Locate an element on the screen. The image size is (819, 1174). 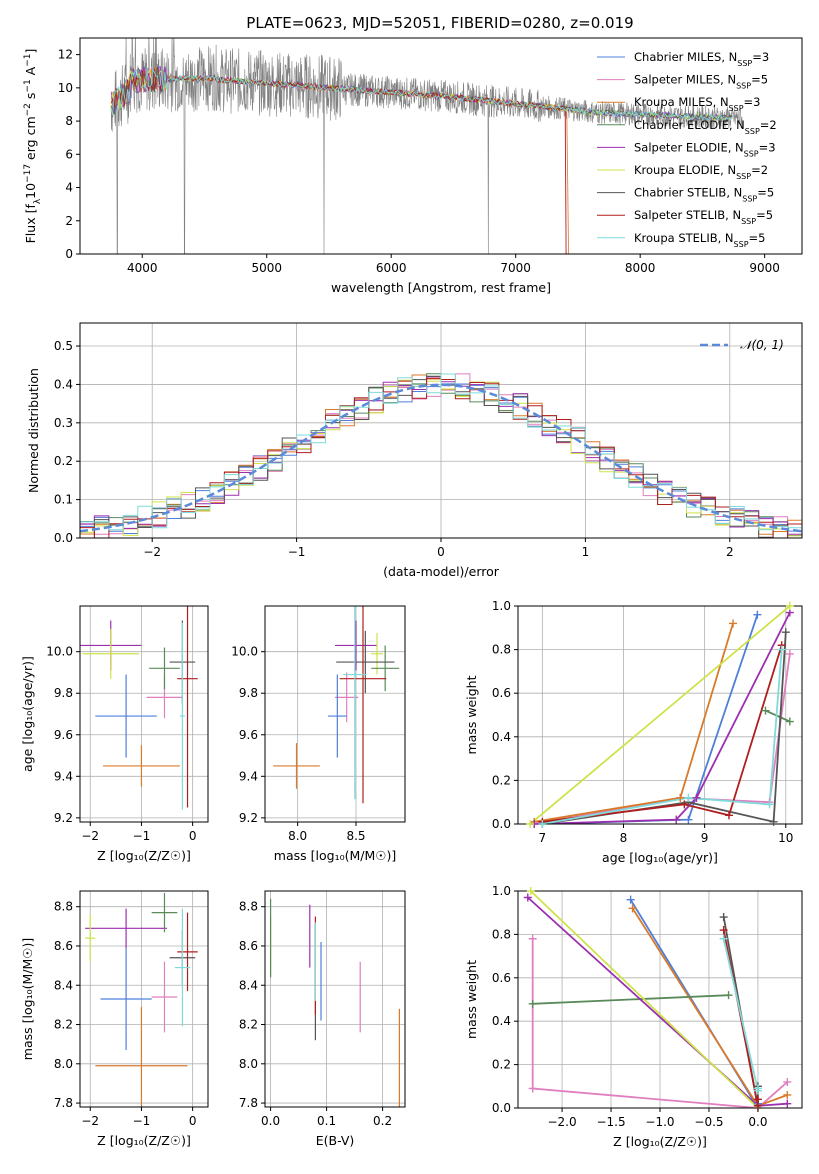
y-tick-label: 8.2 is located at coordinates (63, 1025).